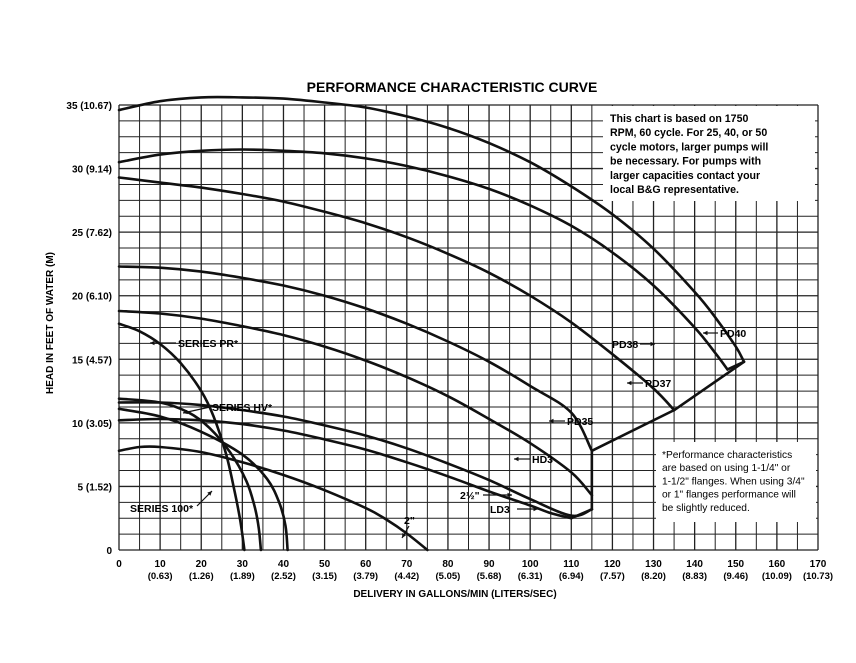  I want to click on x-tick-sublabel: (3.15), so click(324, 576).